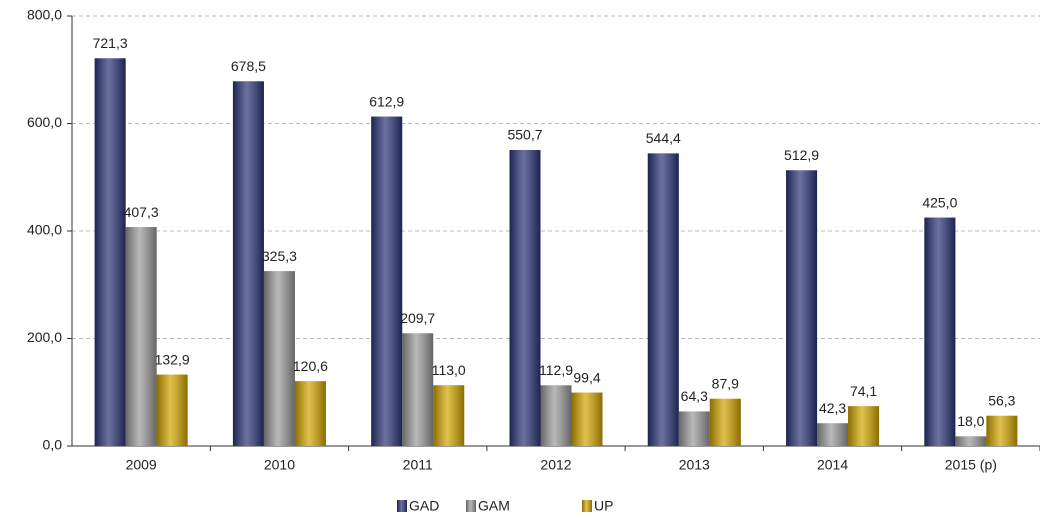  I want to click on value-label: 87,9, so click(725, 383).